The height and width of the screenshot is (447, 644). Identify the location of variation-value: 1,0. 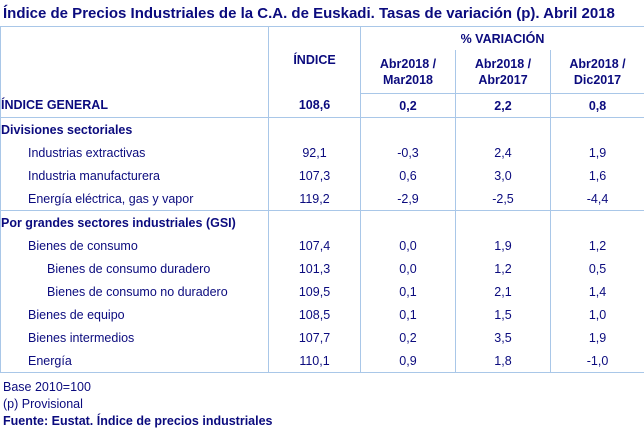
(596, 314).